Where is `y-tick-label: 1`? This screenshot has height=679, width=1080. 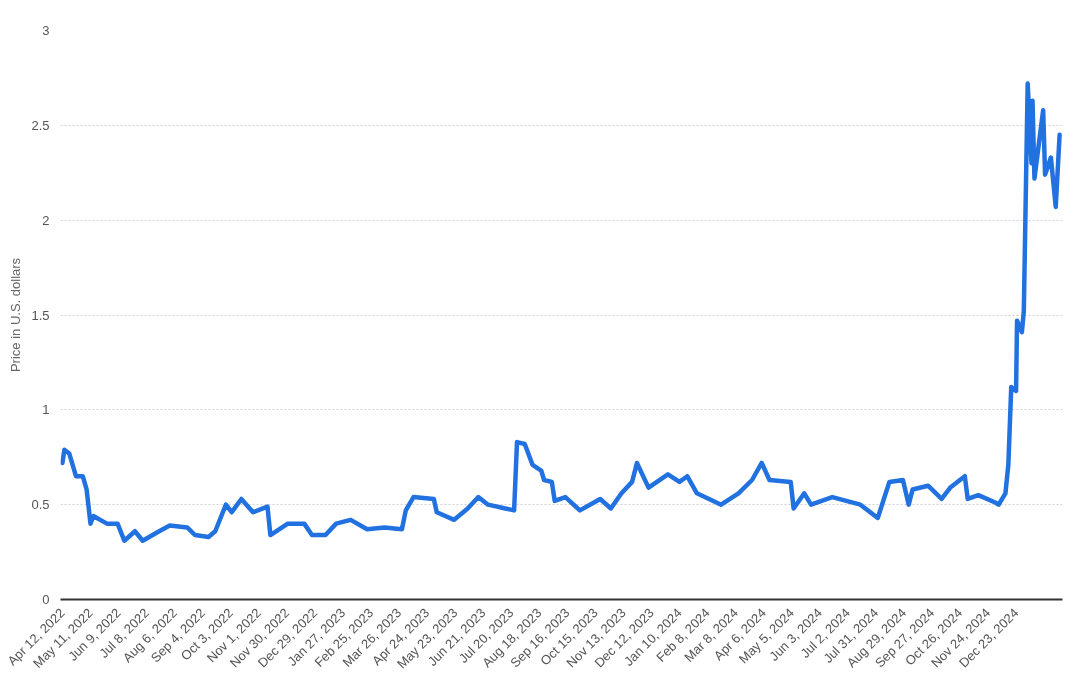 y-tick-label: 1 is located at coordinates (46, 410).